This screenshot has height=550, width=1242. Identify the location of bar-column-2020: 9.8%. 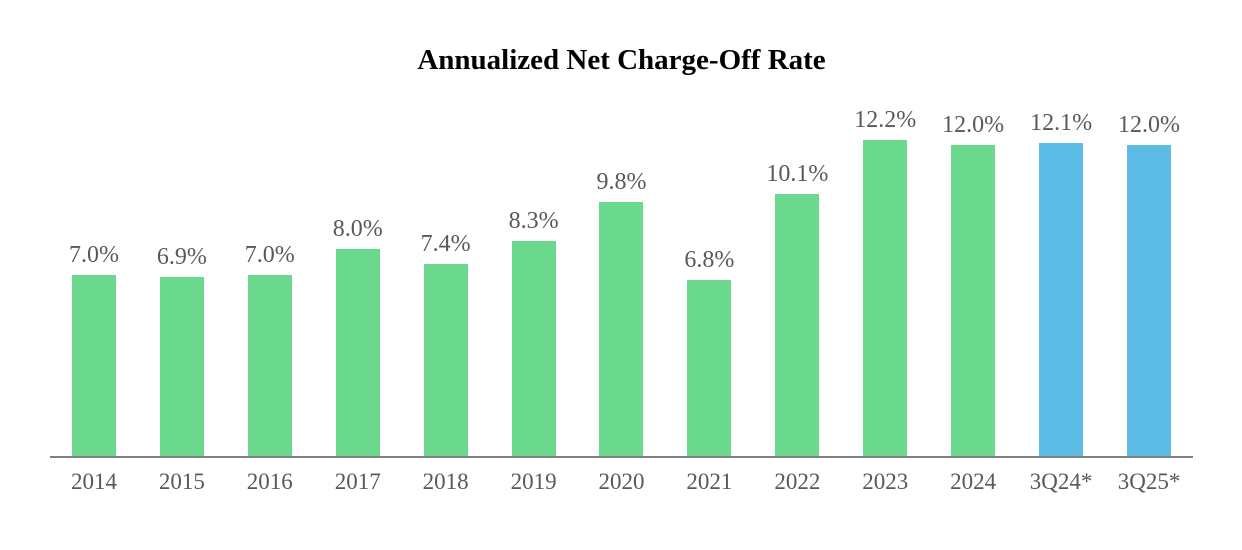
(622, 312).